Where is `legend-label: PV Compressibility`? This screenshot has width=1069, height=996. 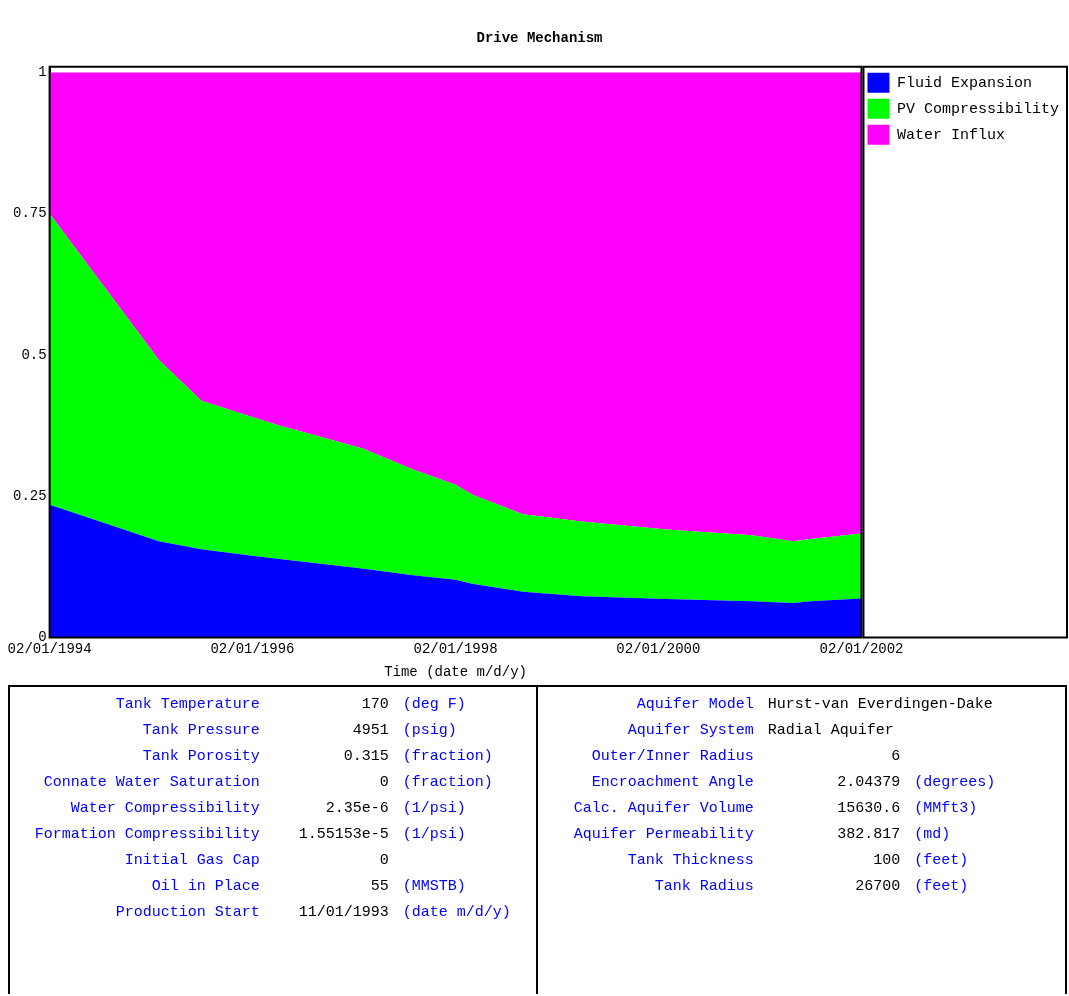 legend-label: PV Compressibility is located at coordinates (977, 109).